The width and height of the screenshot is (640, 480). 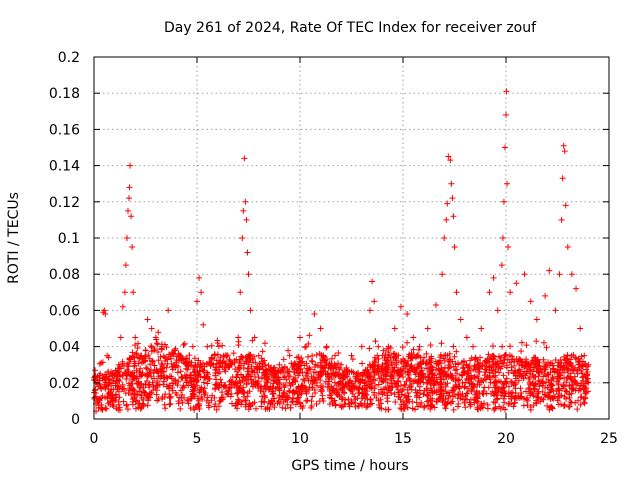 I want to click on x-tick-label: 25, so click(x=609, y=439).